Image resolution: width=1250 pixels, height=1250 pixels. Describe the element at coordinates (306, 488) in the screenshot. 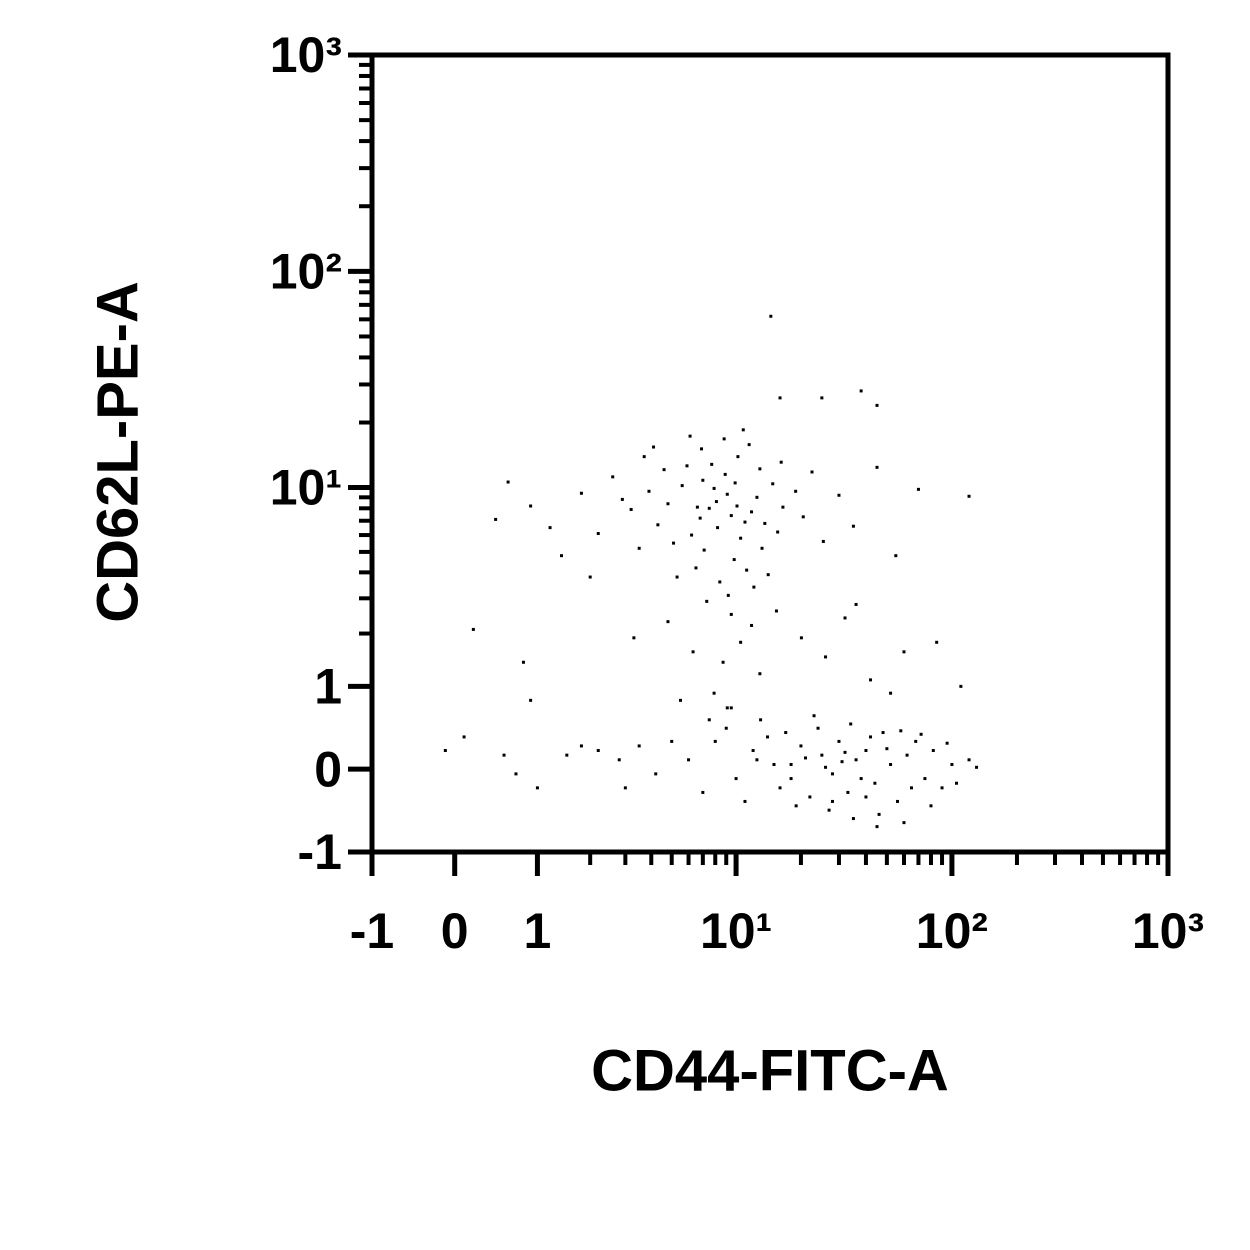

I see `y-tick-label: 10¹` at that location.